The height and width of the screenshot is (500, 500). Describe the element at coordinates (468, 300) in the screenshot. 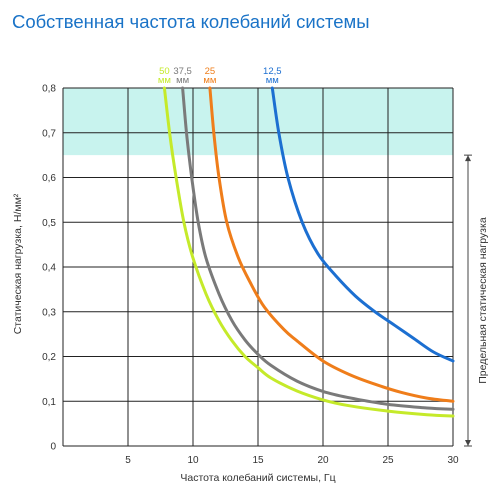

I see `limit-bracket` at that location.